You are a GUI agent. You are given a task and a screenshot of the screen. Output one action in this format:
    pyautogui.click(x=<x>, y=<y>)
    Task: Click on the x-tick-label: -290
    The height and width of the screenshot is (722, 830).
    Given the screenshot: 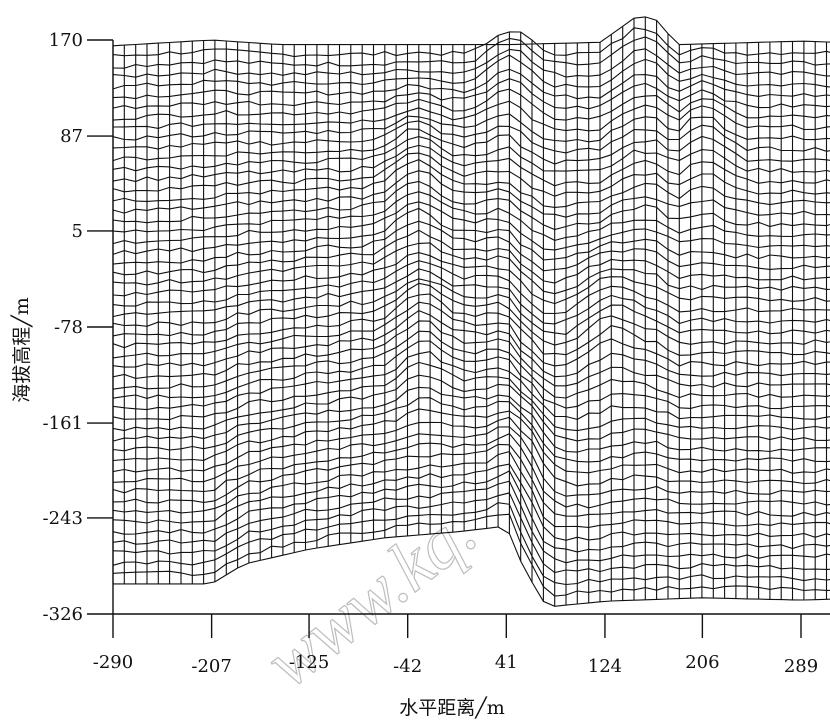 What is the action you would take?
    pyautogui.click(x=113, y=662)
    